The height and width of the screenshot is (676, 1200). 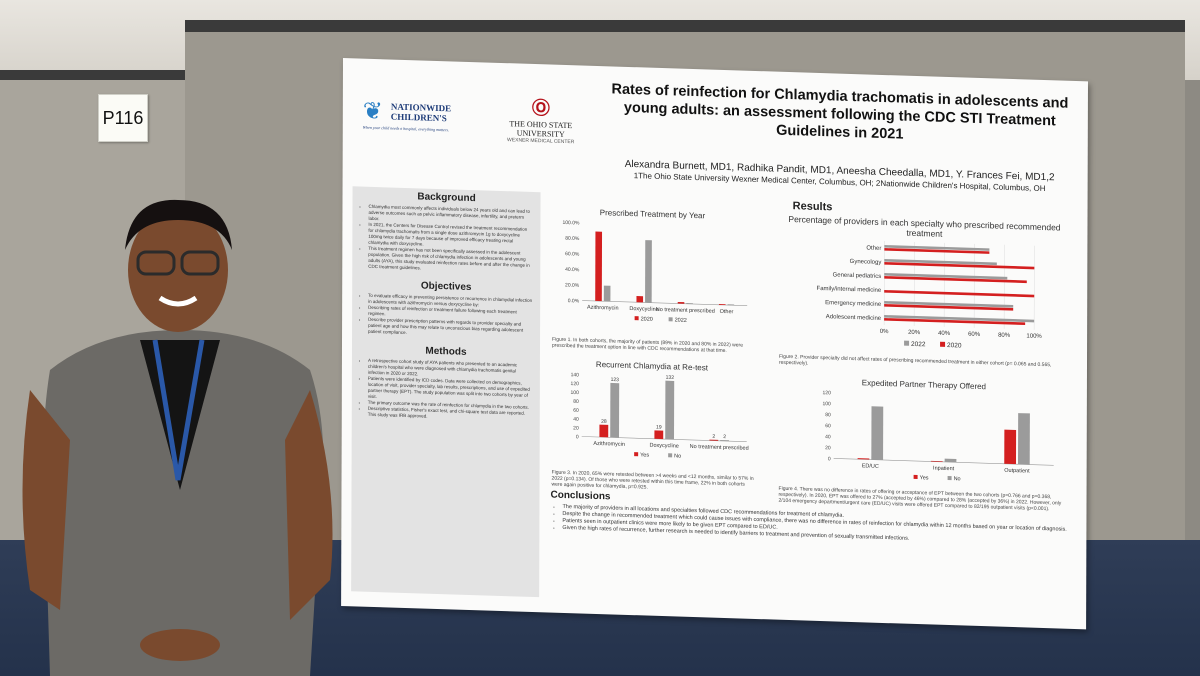 I want to click on x-tick-label: 40%, so click(x=944, y=334).